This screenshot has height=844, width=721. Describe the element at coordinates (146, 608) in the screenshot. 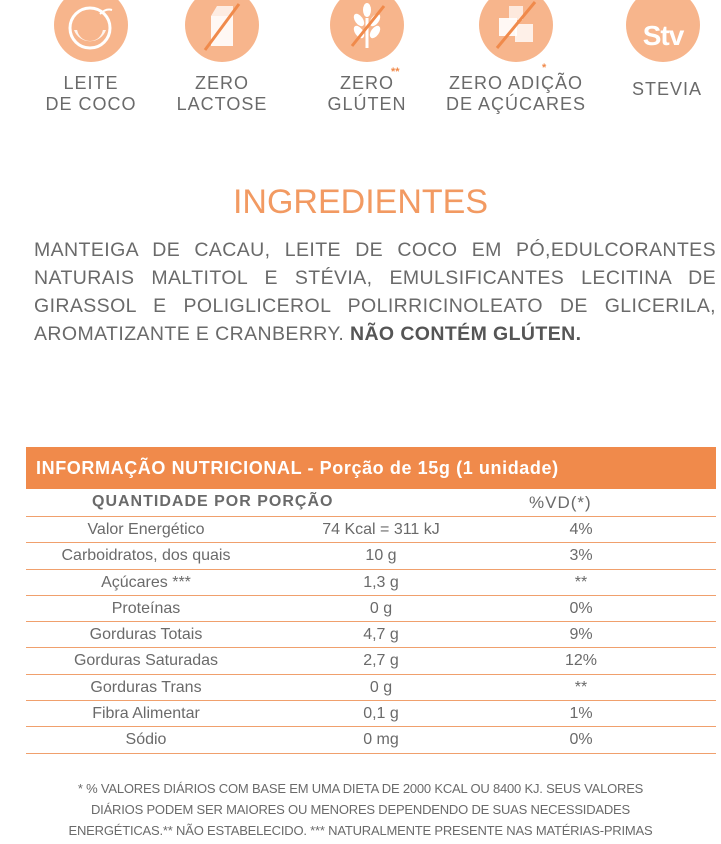

I see `nutrient-name: Proteínas` at that location.